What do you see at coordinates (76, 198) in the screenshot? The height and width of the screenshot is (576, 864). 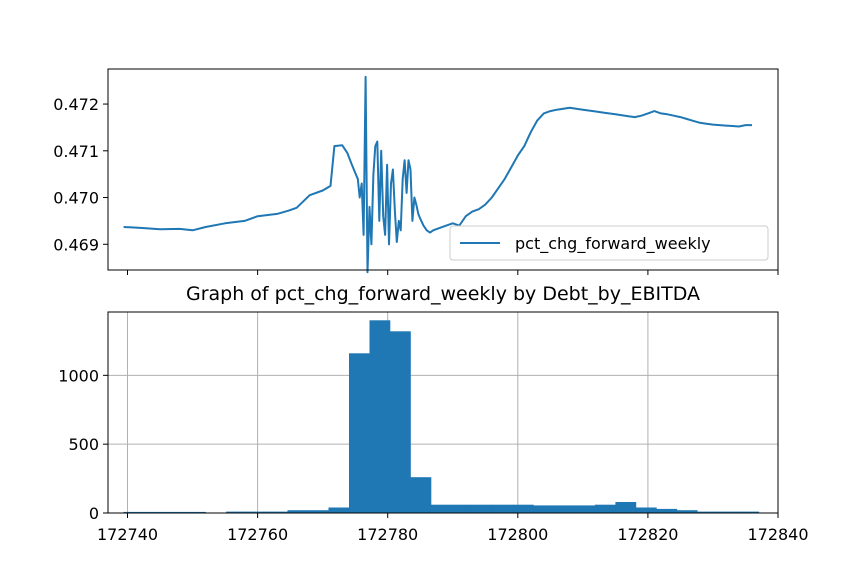 I see `y-tick-label: 0.470` at bounding box center [76, 198].